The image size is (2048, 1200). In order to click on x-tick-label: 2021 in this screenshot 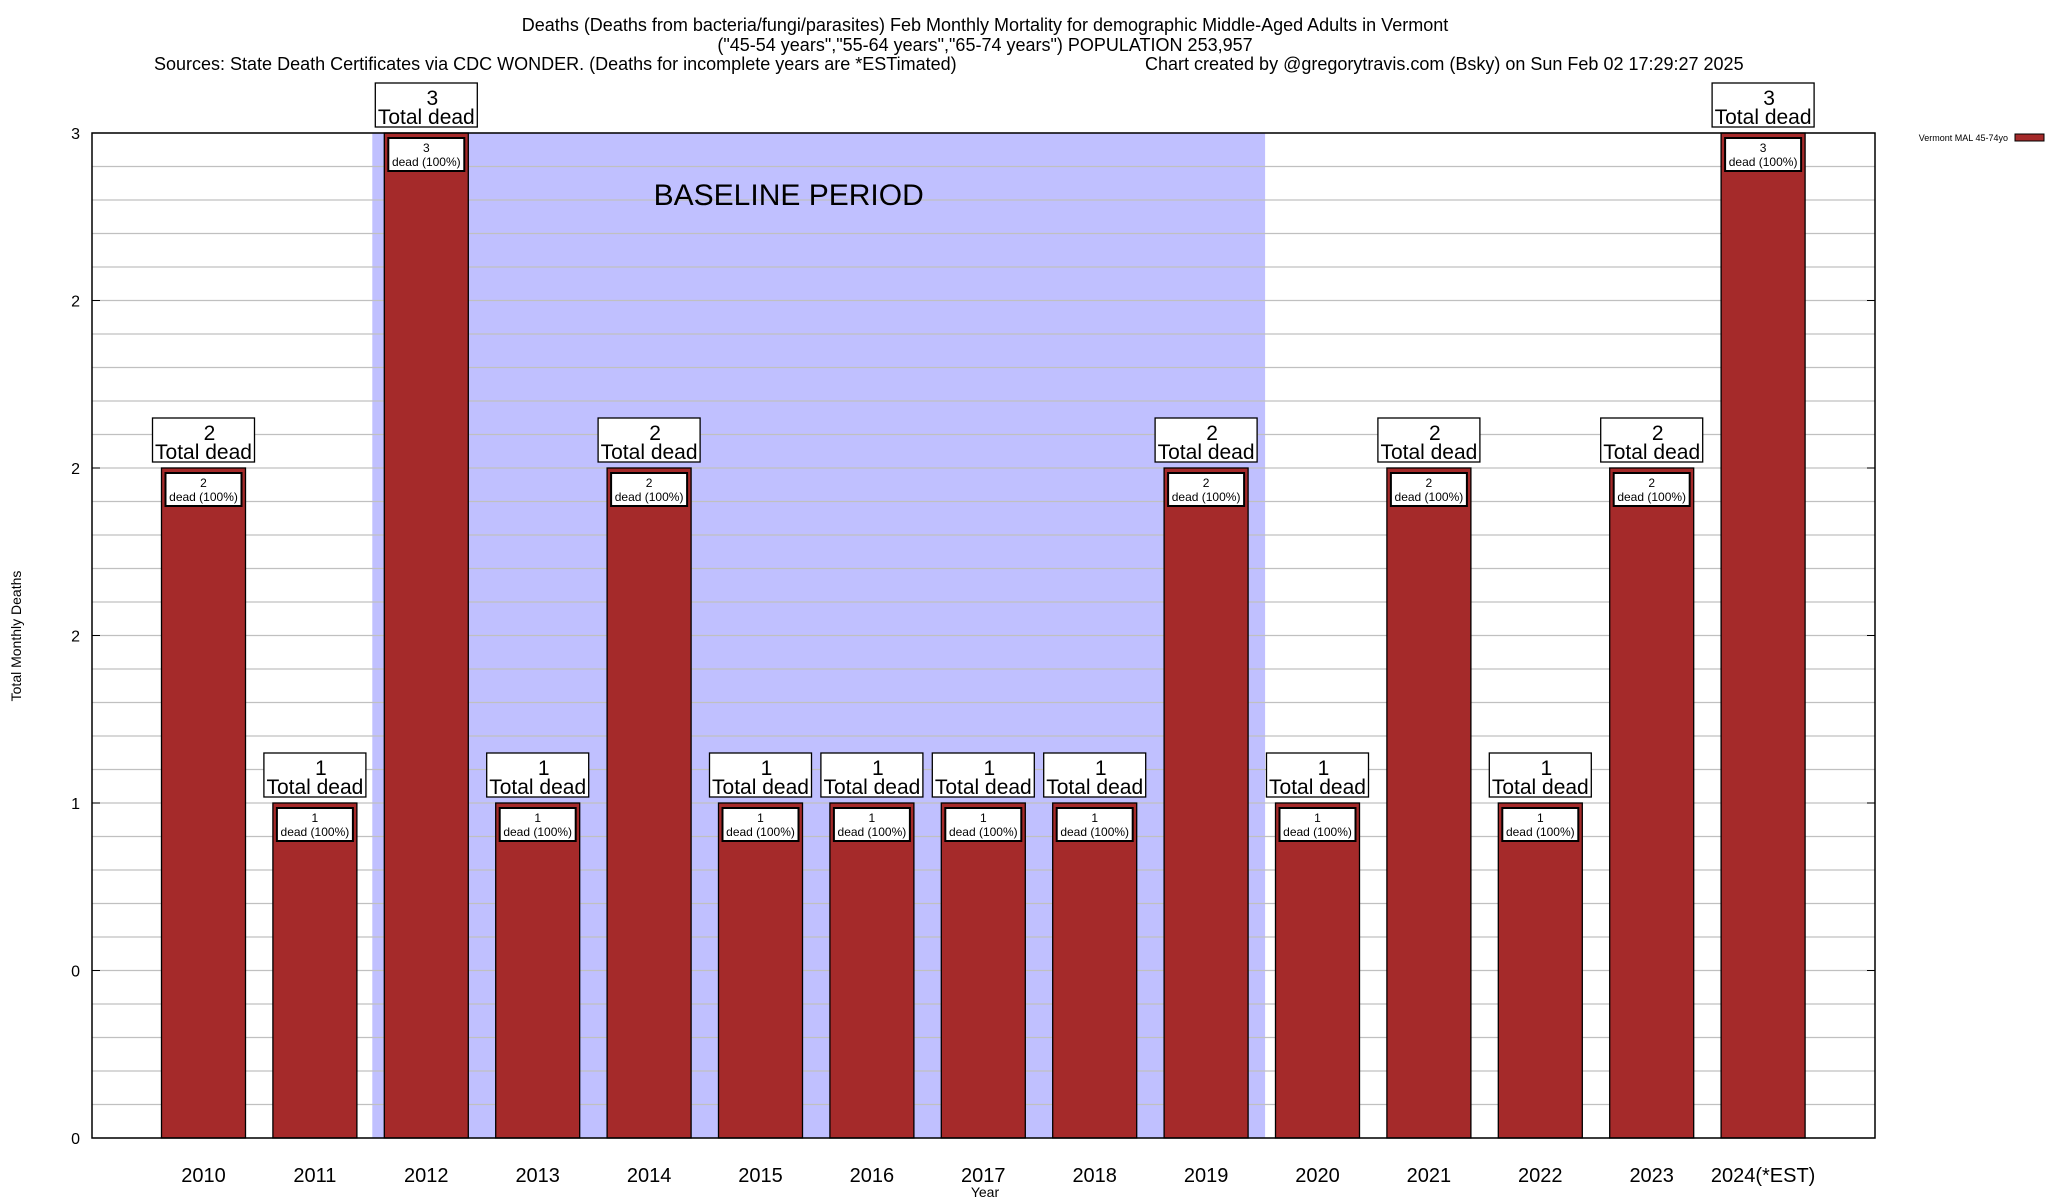, I will do `click(1429, 1176)`.